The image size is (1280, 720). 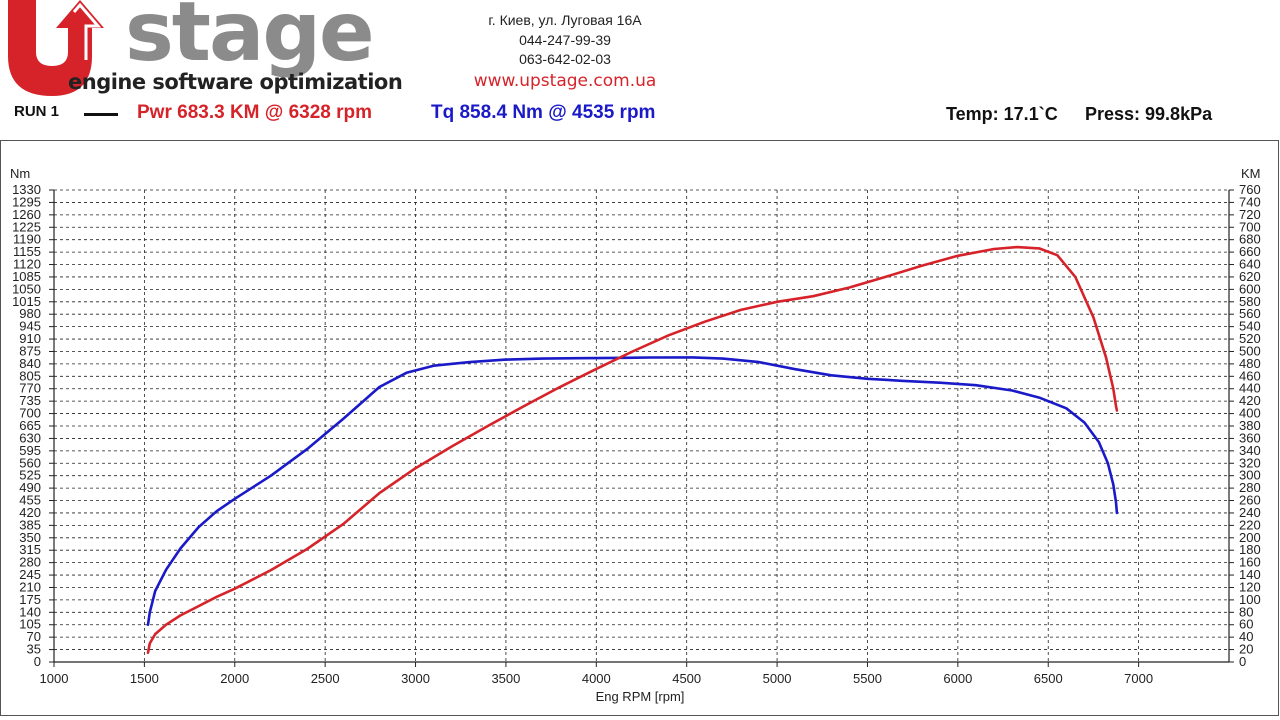 What do you see at coordinates (30, 487) in the screenshot?
I see `y-left-tick-label: 490` at bounding box center [30, 487].